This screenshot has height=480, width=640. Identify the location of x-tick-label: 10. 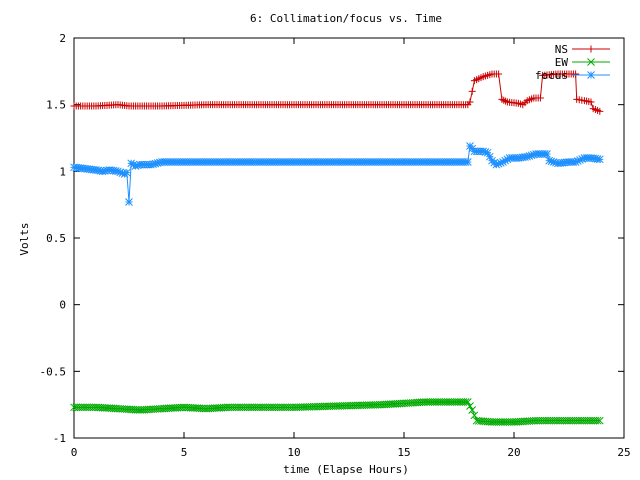
(293, 452).